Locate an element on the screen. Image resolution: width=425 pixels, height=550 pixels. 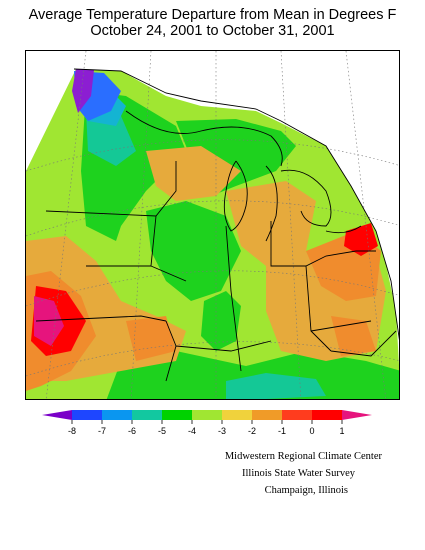
map-region-purple is located at coordinates (83, 91).